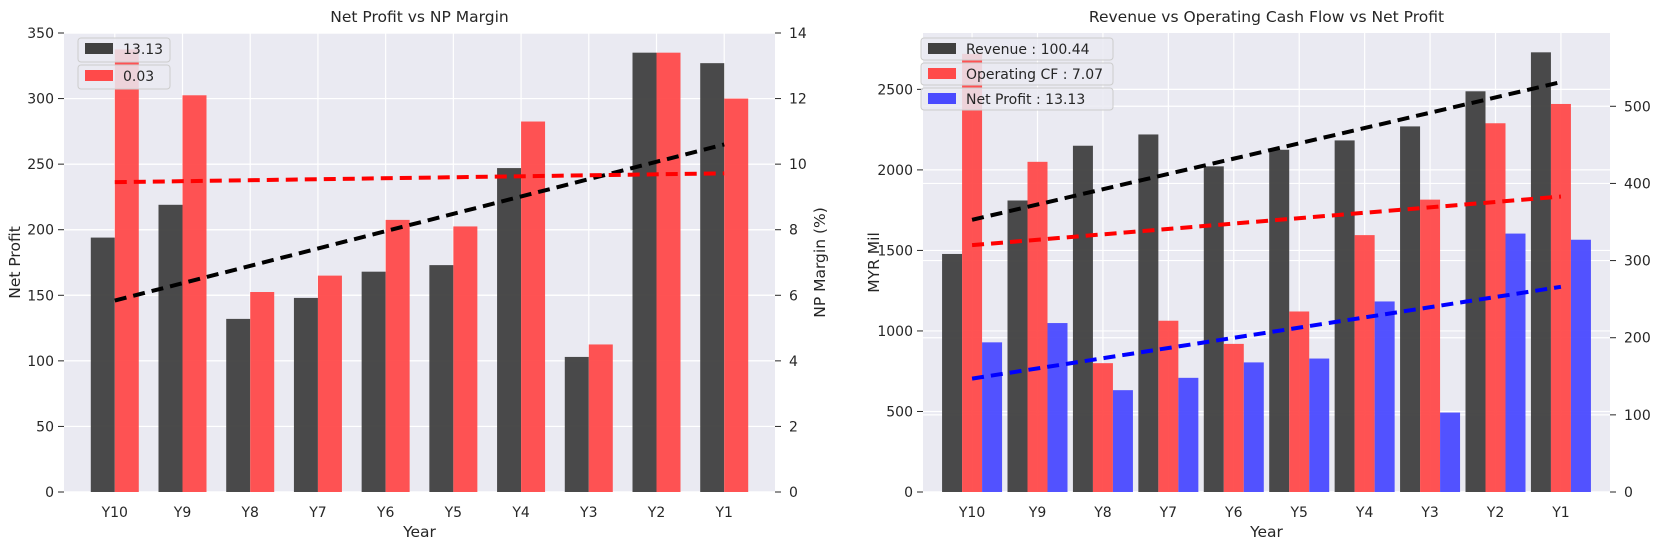  What do you see at coordinates (1028, 50) in the screenshot?
I see `legend-label: Revenue : 100.44` at bounding box center [1028, 50].